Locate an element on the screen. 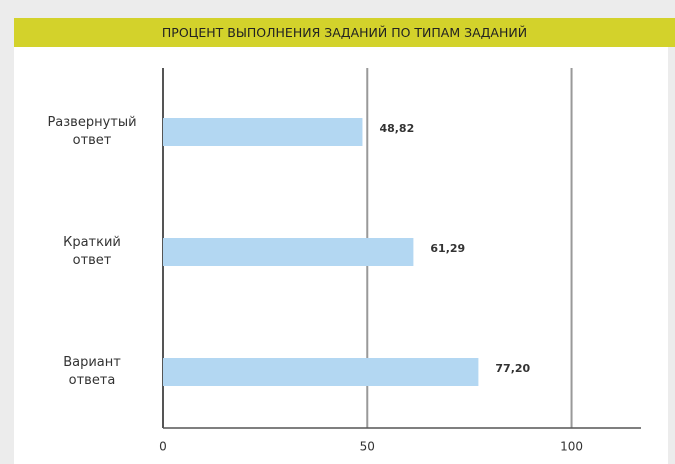  value-label: 48,82 is located at coordinates (396, 128).